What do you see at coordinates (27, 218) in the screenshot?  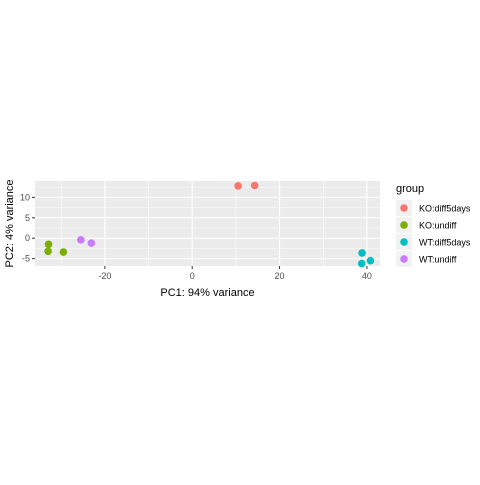 I see `y-tick-label: 5` at bounding box center [27, 218].